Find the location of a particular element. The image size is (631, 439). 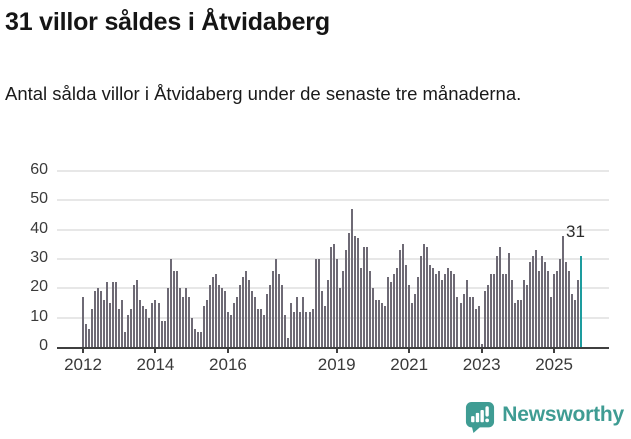

x-axis-tick is located at coordinates (481, 350).